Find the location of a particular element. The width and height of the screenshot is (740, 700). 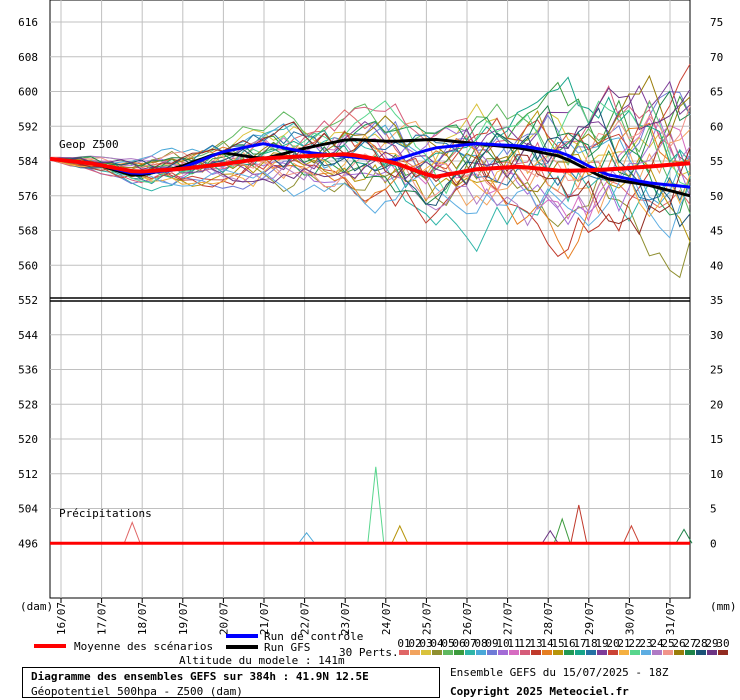

x-tick-label: 24/07 is located at coordinates (386, 618).